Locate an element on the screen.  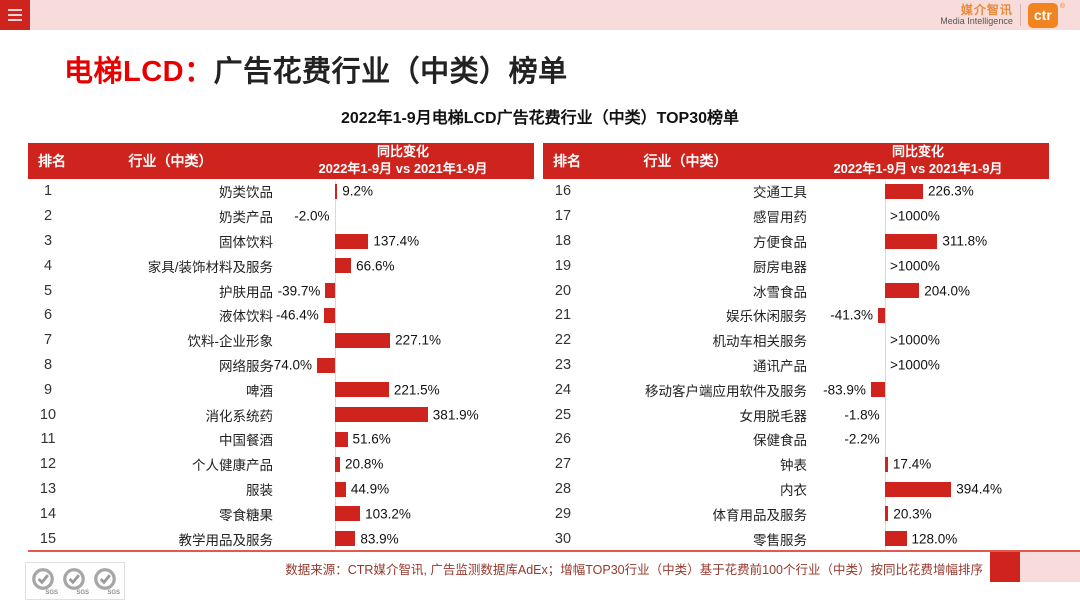
table-row: 10 消化系统药 381.9% is located at coordinates (281, 414).